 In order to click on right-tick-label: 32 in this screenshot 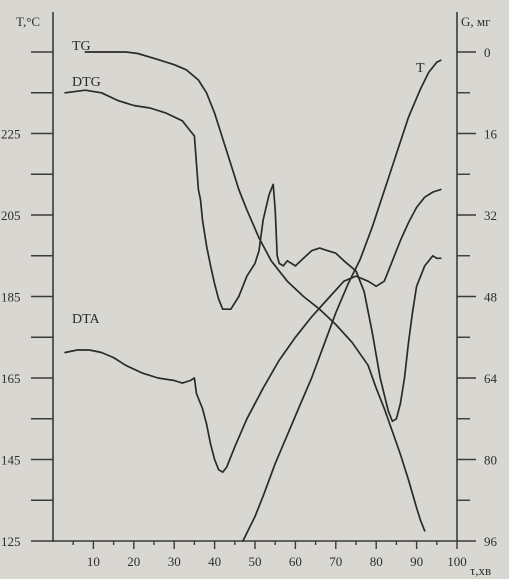, I will do `click(490, 215)`.